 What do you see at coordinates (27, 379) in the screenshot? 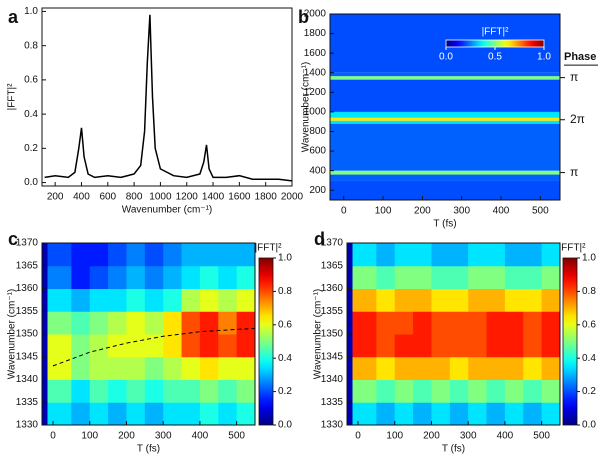
I see `y-tick-label: 1340` at bounding box center [27, 379].